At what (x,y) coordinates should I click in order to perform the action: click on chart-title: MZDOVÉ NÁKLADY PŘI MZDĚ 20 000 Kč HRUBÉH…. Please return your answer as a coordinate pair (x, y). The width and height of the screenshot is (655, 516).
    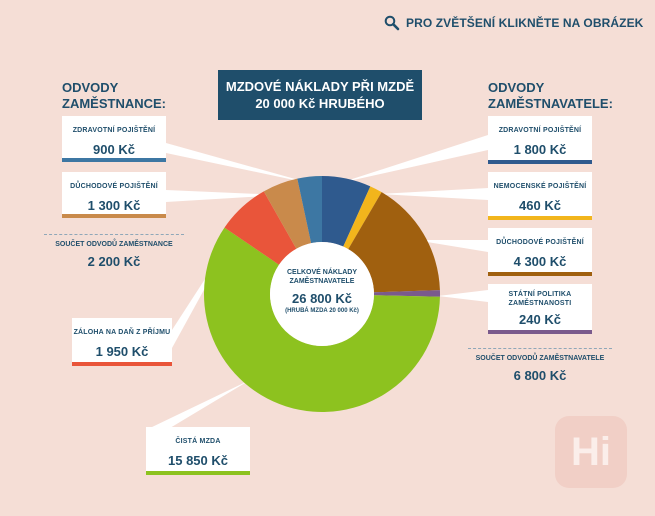
    Looking at the image, I should click on (320, 95).